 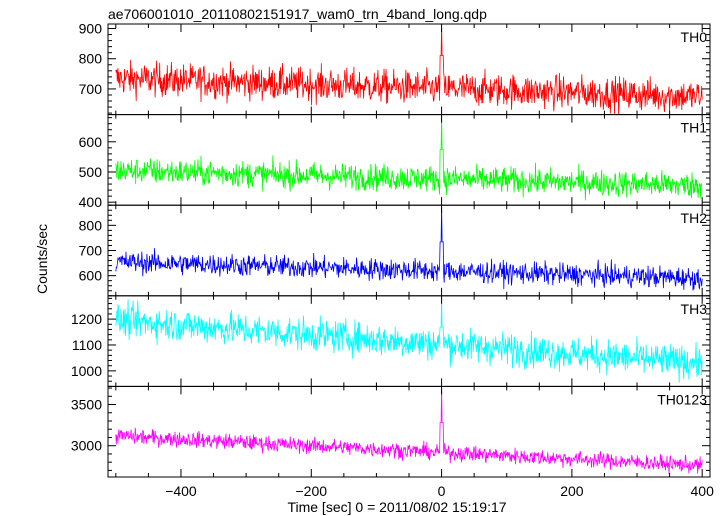 I want to click on y-axis-label: Counts/sec, so click(x=42, y=259).